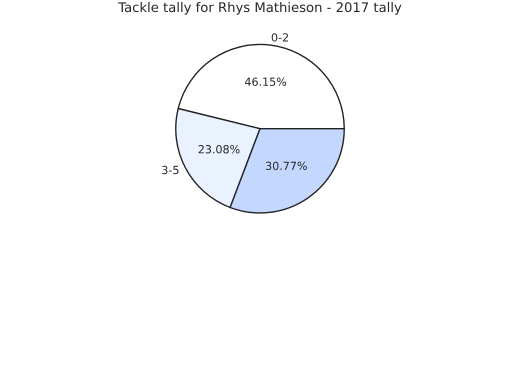  I want to click on data-label: 23.08%, so click(219, 149).